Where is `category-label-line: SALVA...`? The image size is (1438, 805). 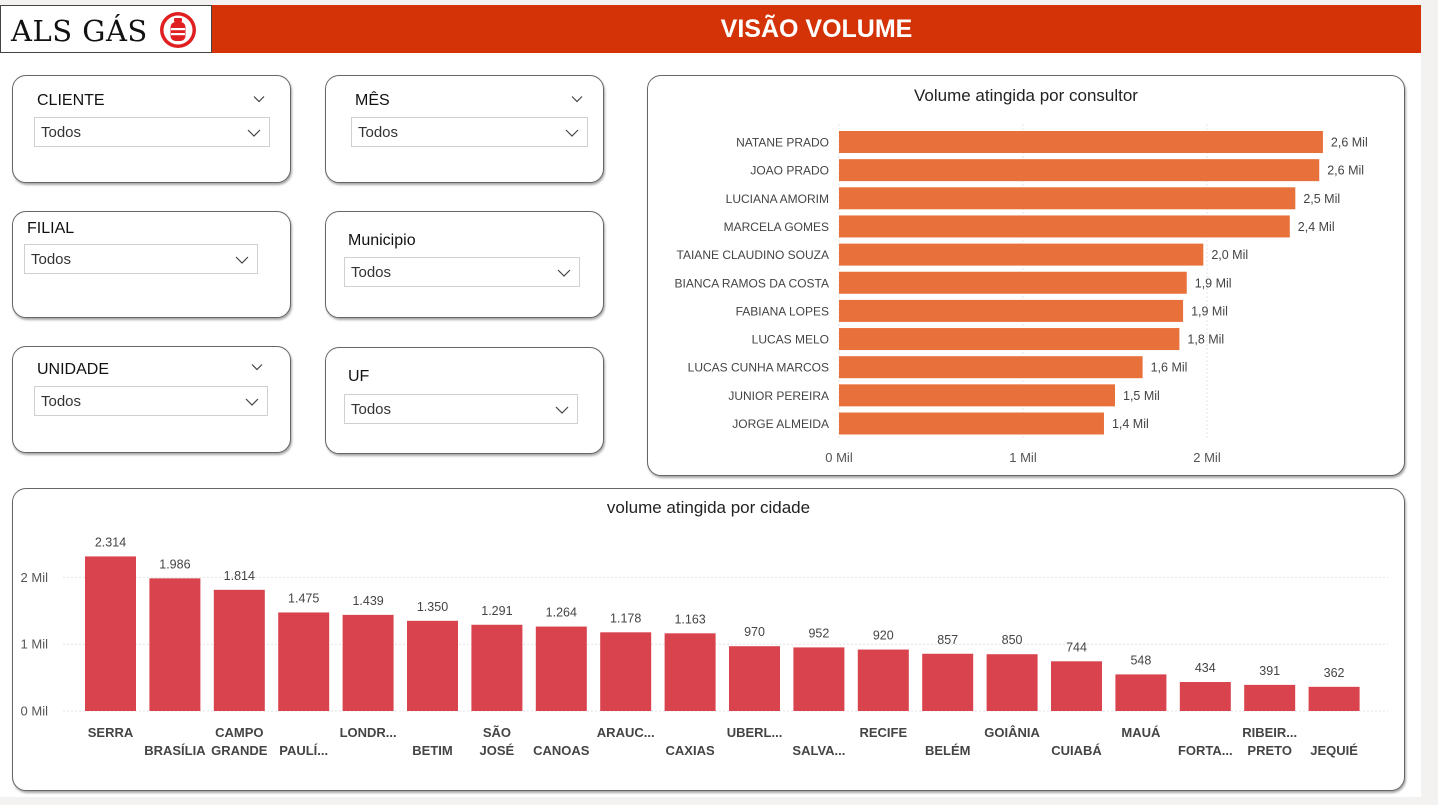 category-label-line: SALVA... is located at coordinates (818, 750).